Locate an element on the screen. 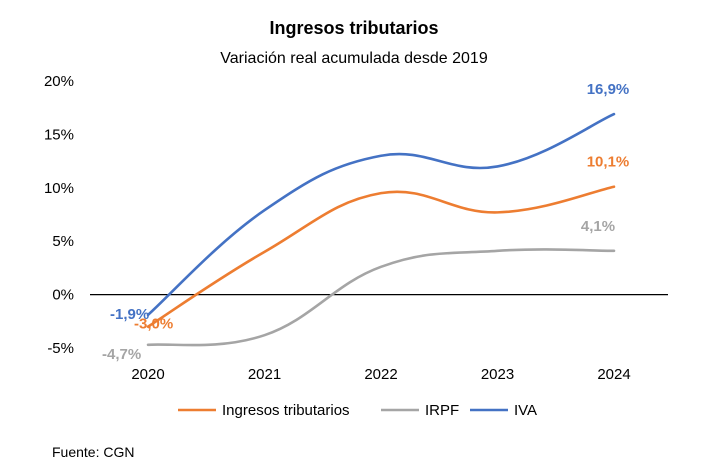 The image size is (708, 473). legend-label-irpf: IRPF is located at coordinates (442, 410).